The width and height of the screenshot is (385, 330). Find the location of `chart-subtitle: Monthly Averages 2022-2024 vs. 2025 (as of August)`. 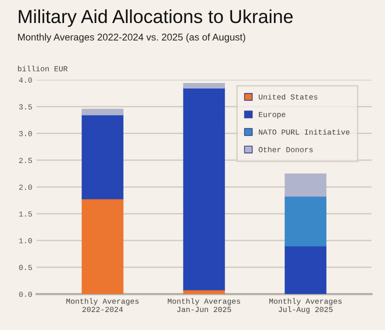

chart-subtitle: Monthly Averages 2022-2024 vs. 2025 (as of August) is located at coordinates (132, 37).